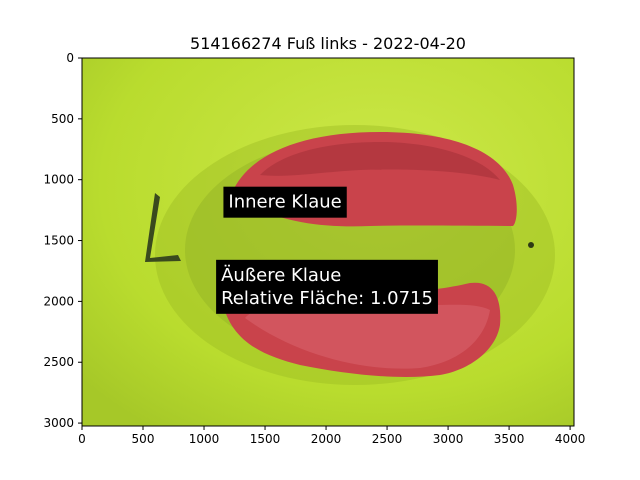  I want to click on y-axis: 0 500 1000 1500 2000 2500 3000, so click(62, 240).